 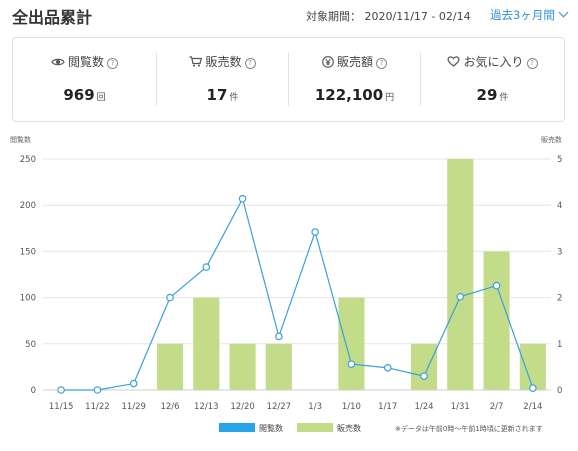 I want to click on period-value: 2020/11/17 - 02/14, so click(x=417, y=16).